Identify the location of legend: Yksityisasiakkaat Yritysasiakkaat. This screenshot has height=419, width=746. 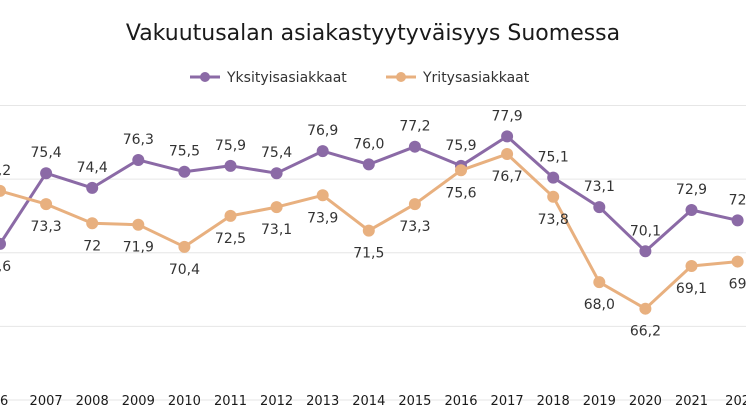
(360, 78).